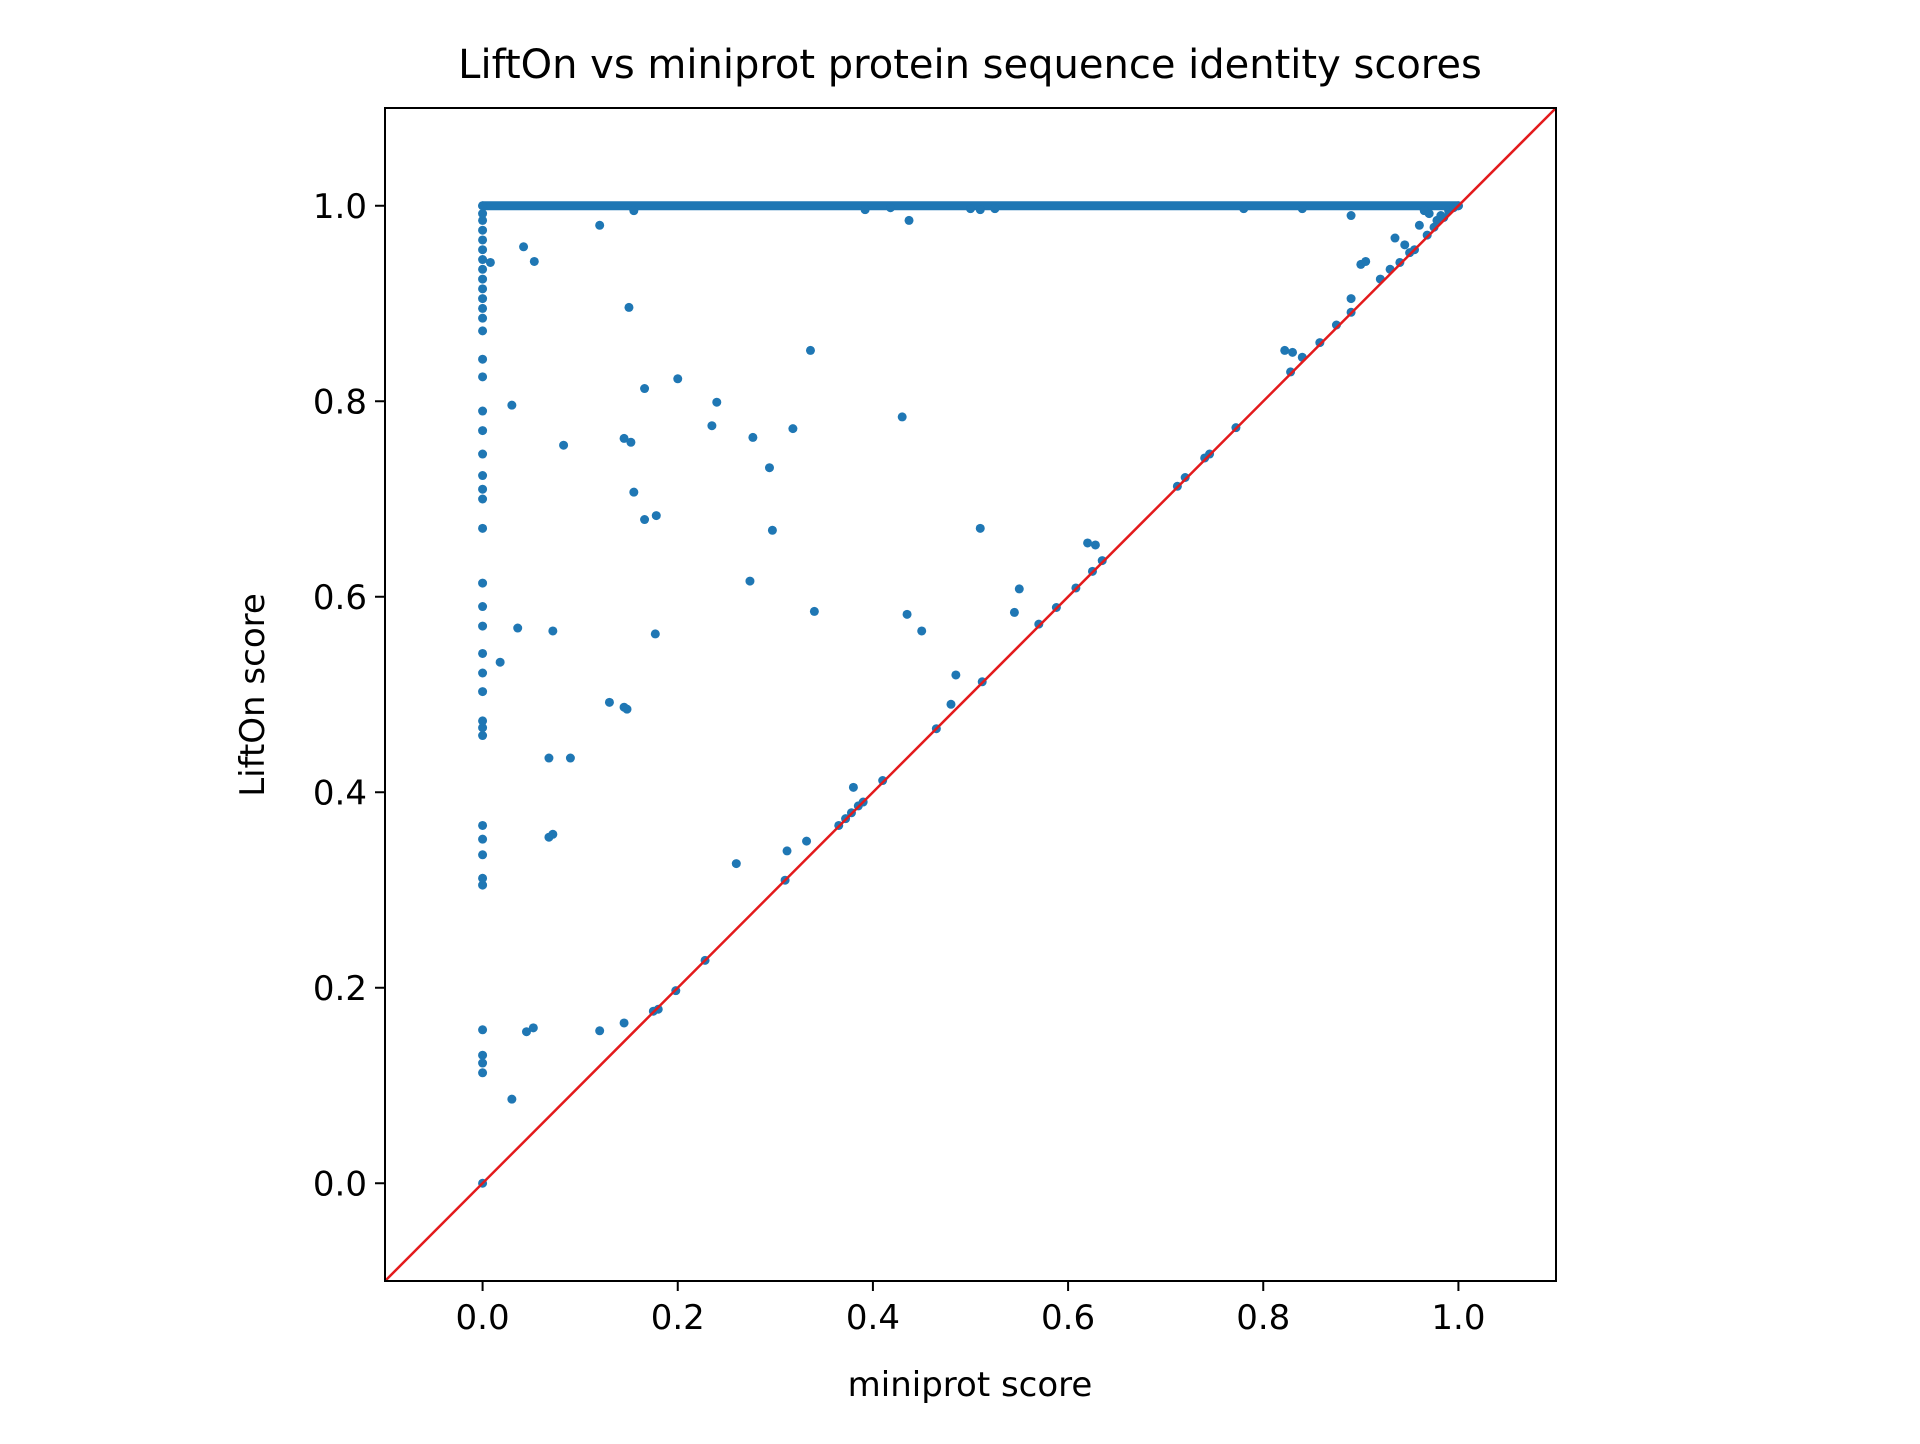 This screenshot has width=1920, height=1444. What do you see at coordinates (340, 989) in the screenshot?
I see `y-tick-label: 0.2` at bounding box center [340, 989].